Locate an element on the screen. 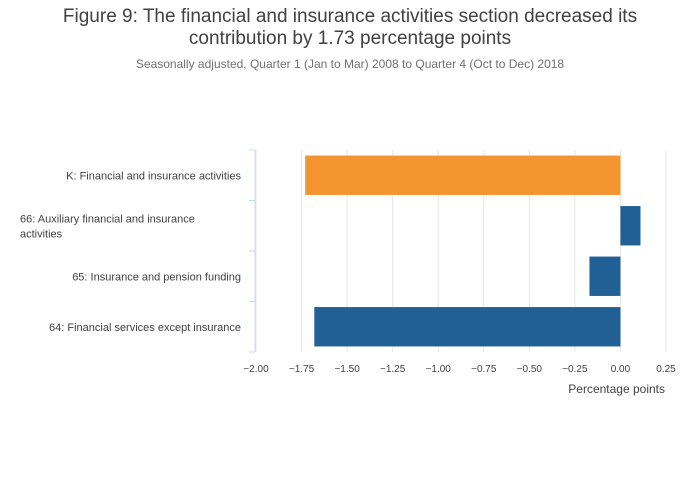  x-tick-label: −2.00 is located at coordinates (256, 369).